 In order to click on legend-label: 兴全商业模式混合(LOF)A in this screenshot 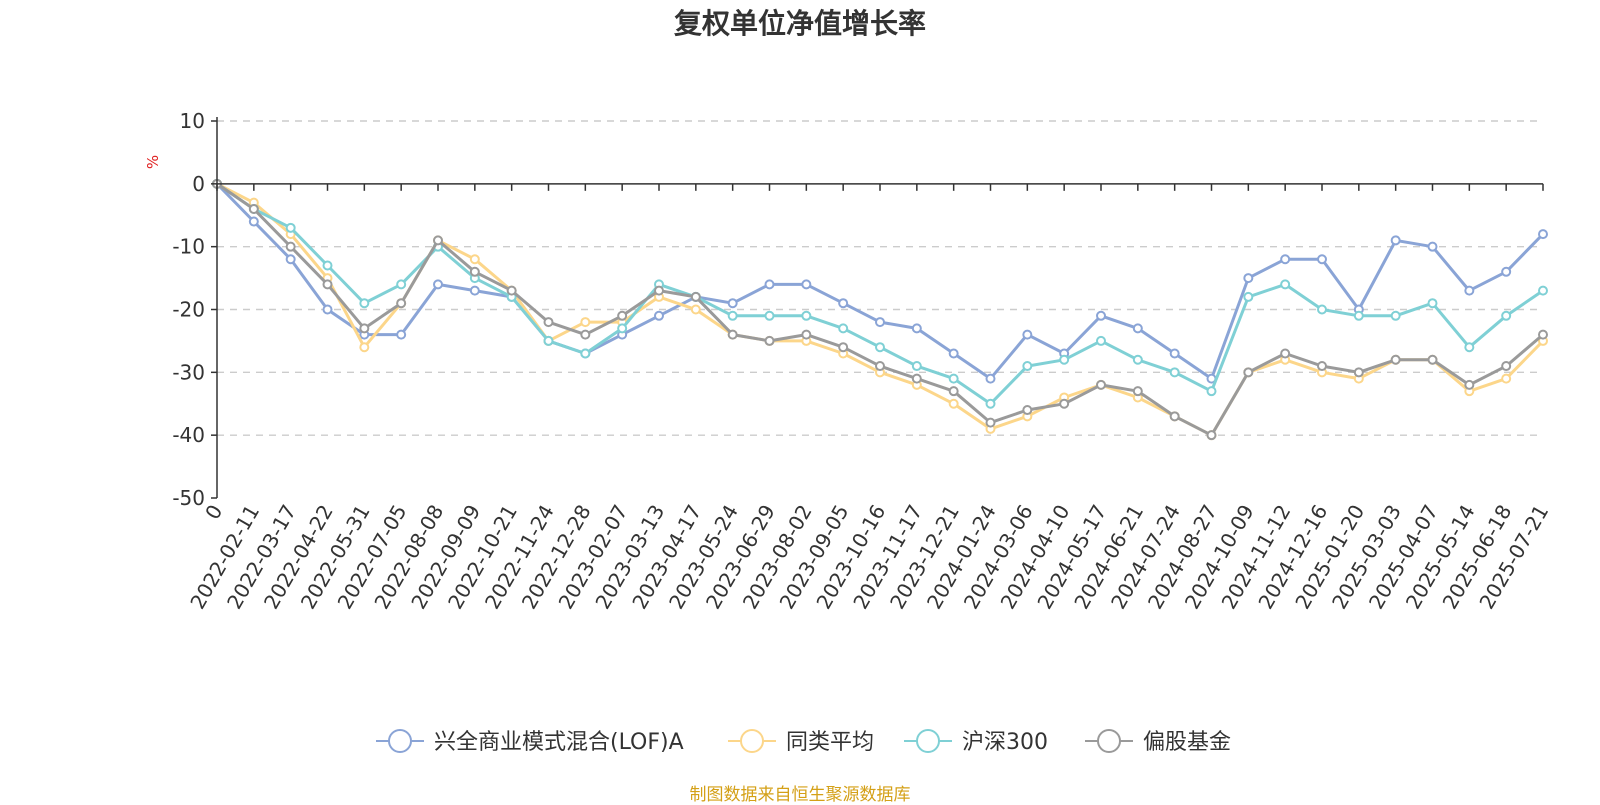, I will do `click(559, 742)`.